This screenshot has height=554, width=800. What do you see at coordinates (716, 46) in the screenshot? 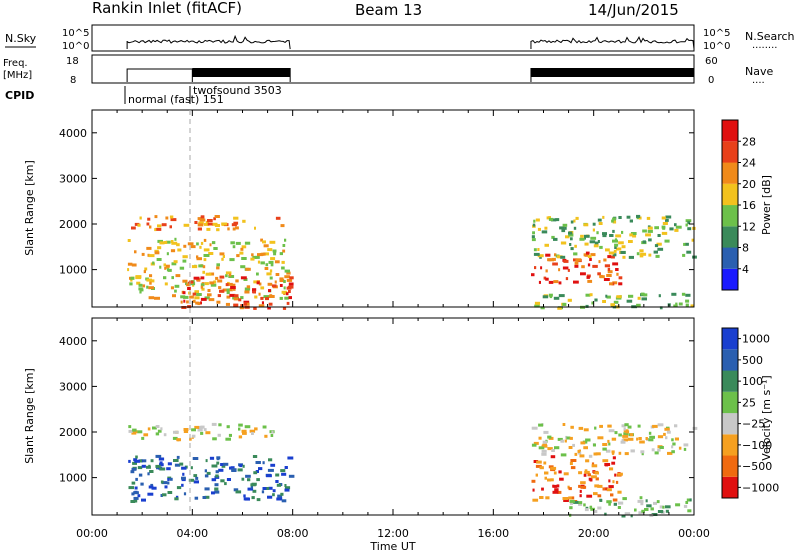
I see `noise-tick-right-bottom: 10^0` at bounding box center [716, 46].